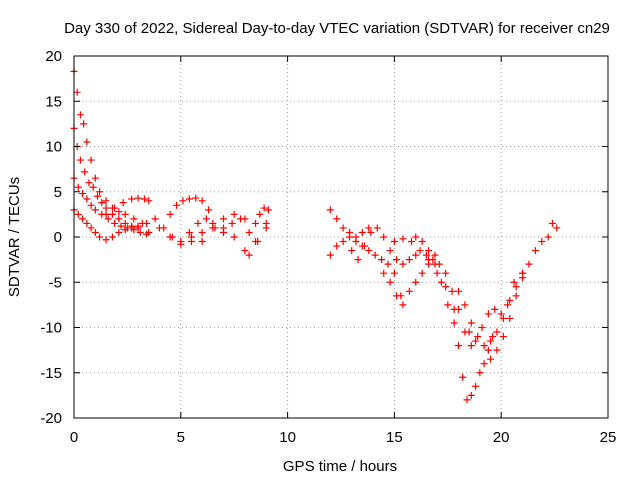  What do you see at coordinates (58, 192) in the screenshot?
I see `y-tick-label: 5` at bounding box center [58, 192].